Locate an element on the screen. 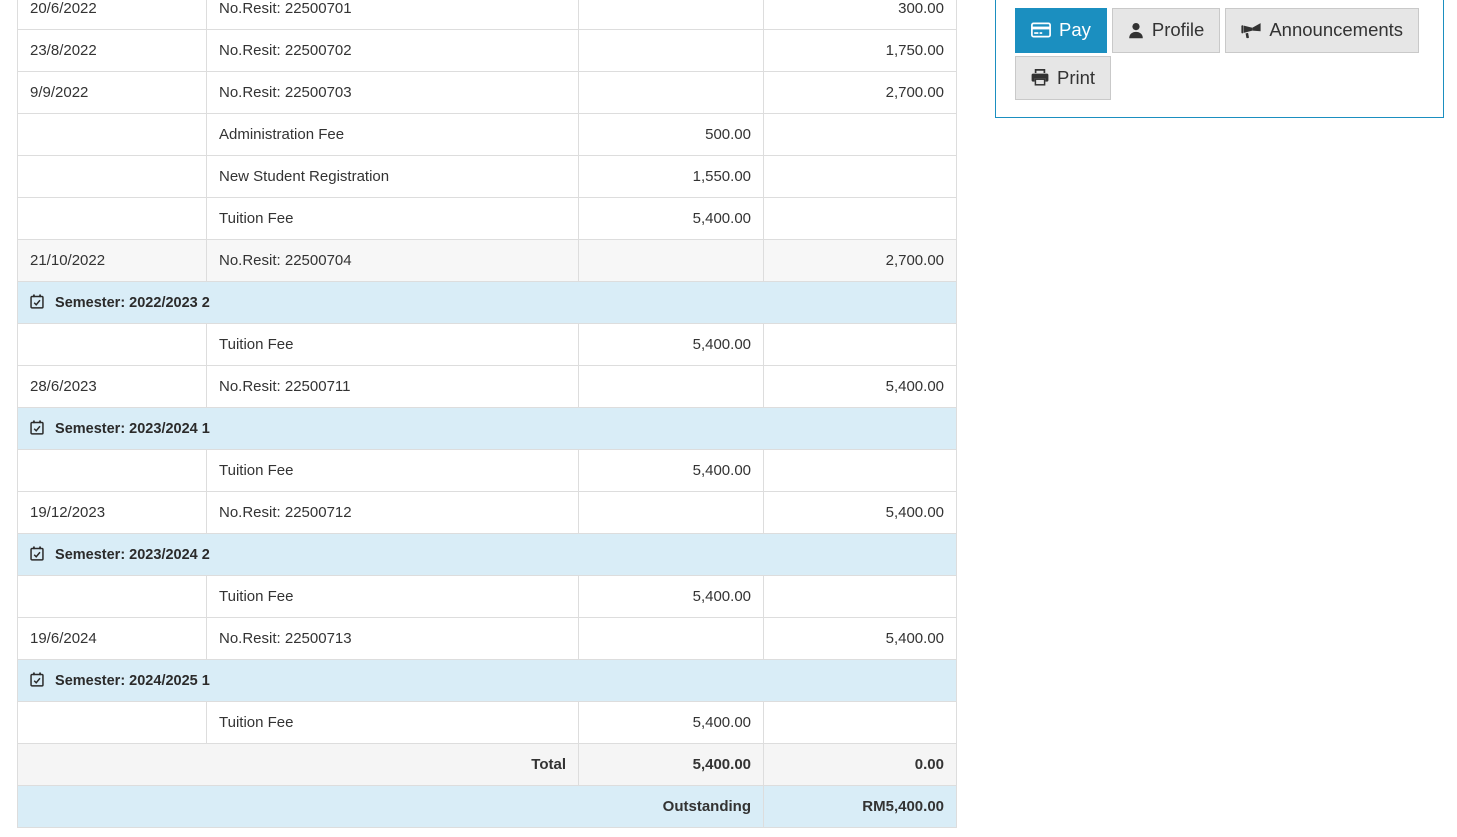 The height and width of the screenshot is (837, 1457). cell-description: No.Resit: 22500704 is located at coordinates (392, 260).